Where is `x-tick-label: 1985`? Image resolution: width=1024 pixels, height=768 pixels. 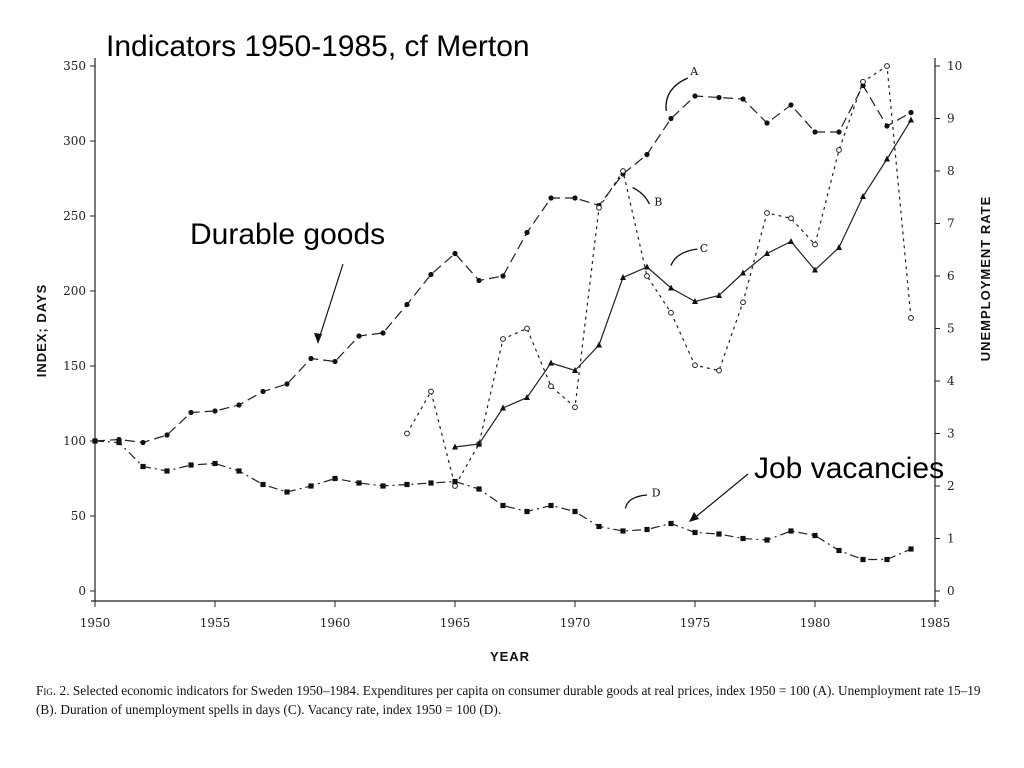
x-tick-label: 1985 is located at coordinates (935, 623).